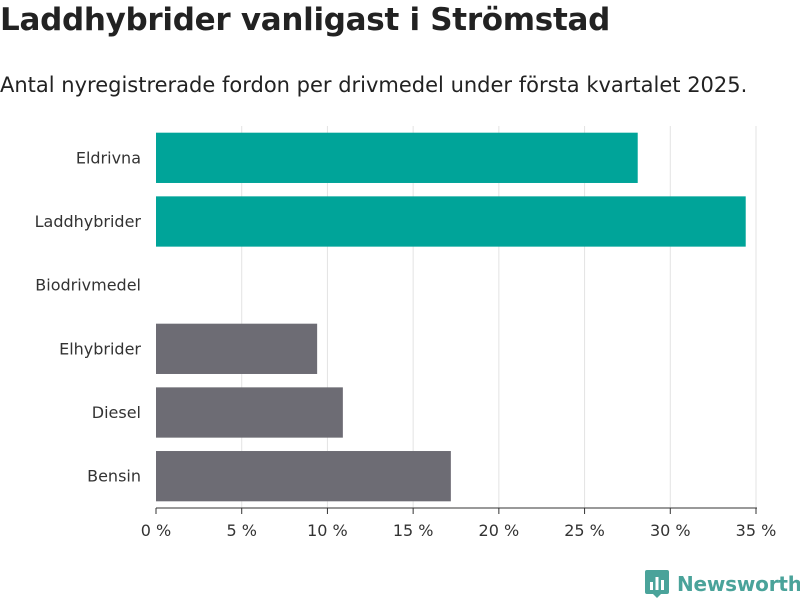 This screenshot has height=600, width=800. What do you see at coordinates (670, 530) in the screenshot?
I see `x-tick-label: 30 %` at bounding box center [670, 530].